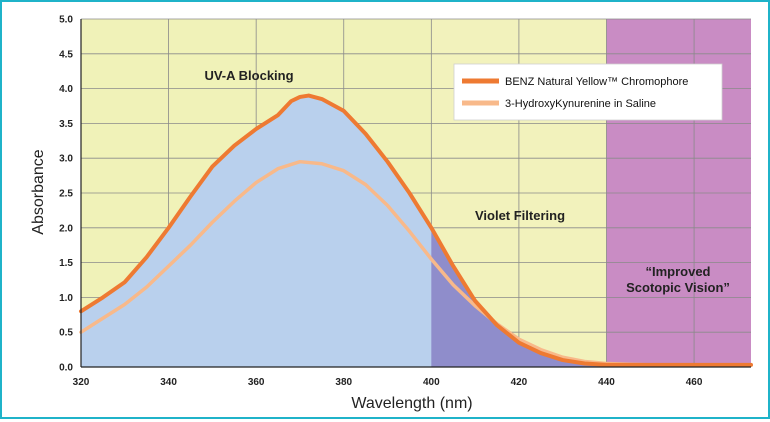  What do you see at coordinates (580, 104) in the screenshot?
I see `legend-label-3hk: 3-HydroxyKynurenine in Saline` at bounding box center [580, 104].